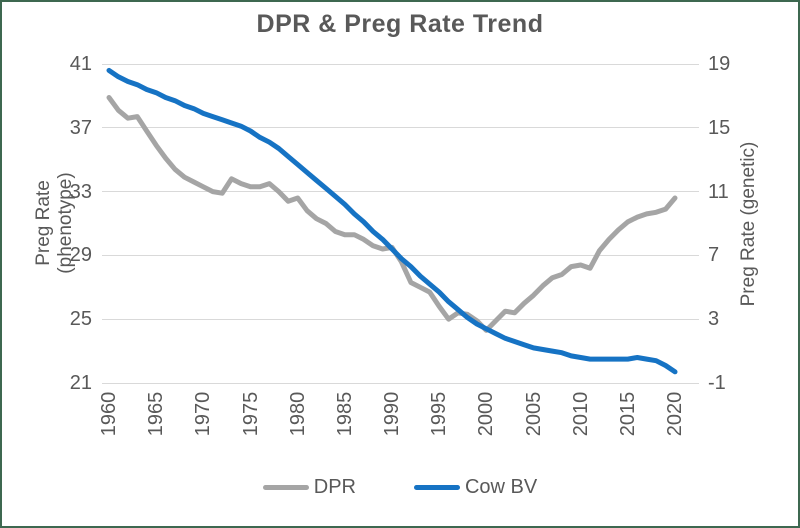  What do you see at coordinates (80, 255) in the screenshot?
I see `y-axis-tick-label-left: 29` at bounding box center [80, 255].